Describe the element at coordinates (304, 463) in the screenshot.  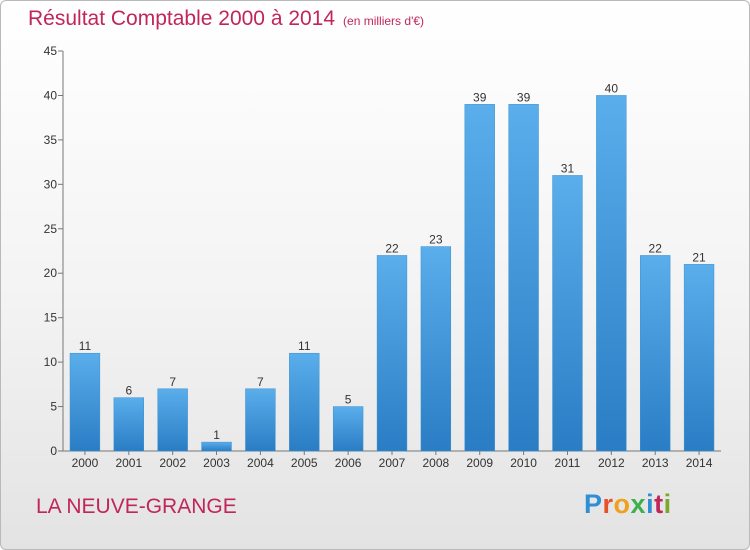
I see `x-tick-label-2005: 2005` at that location.